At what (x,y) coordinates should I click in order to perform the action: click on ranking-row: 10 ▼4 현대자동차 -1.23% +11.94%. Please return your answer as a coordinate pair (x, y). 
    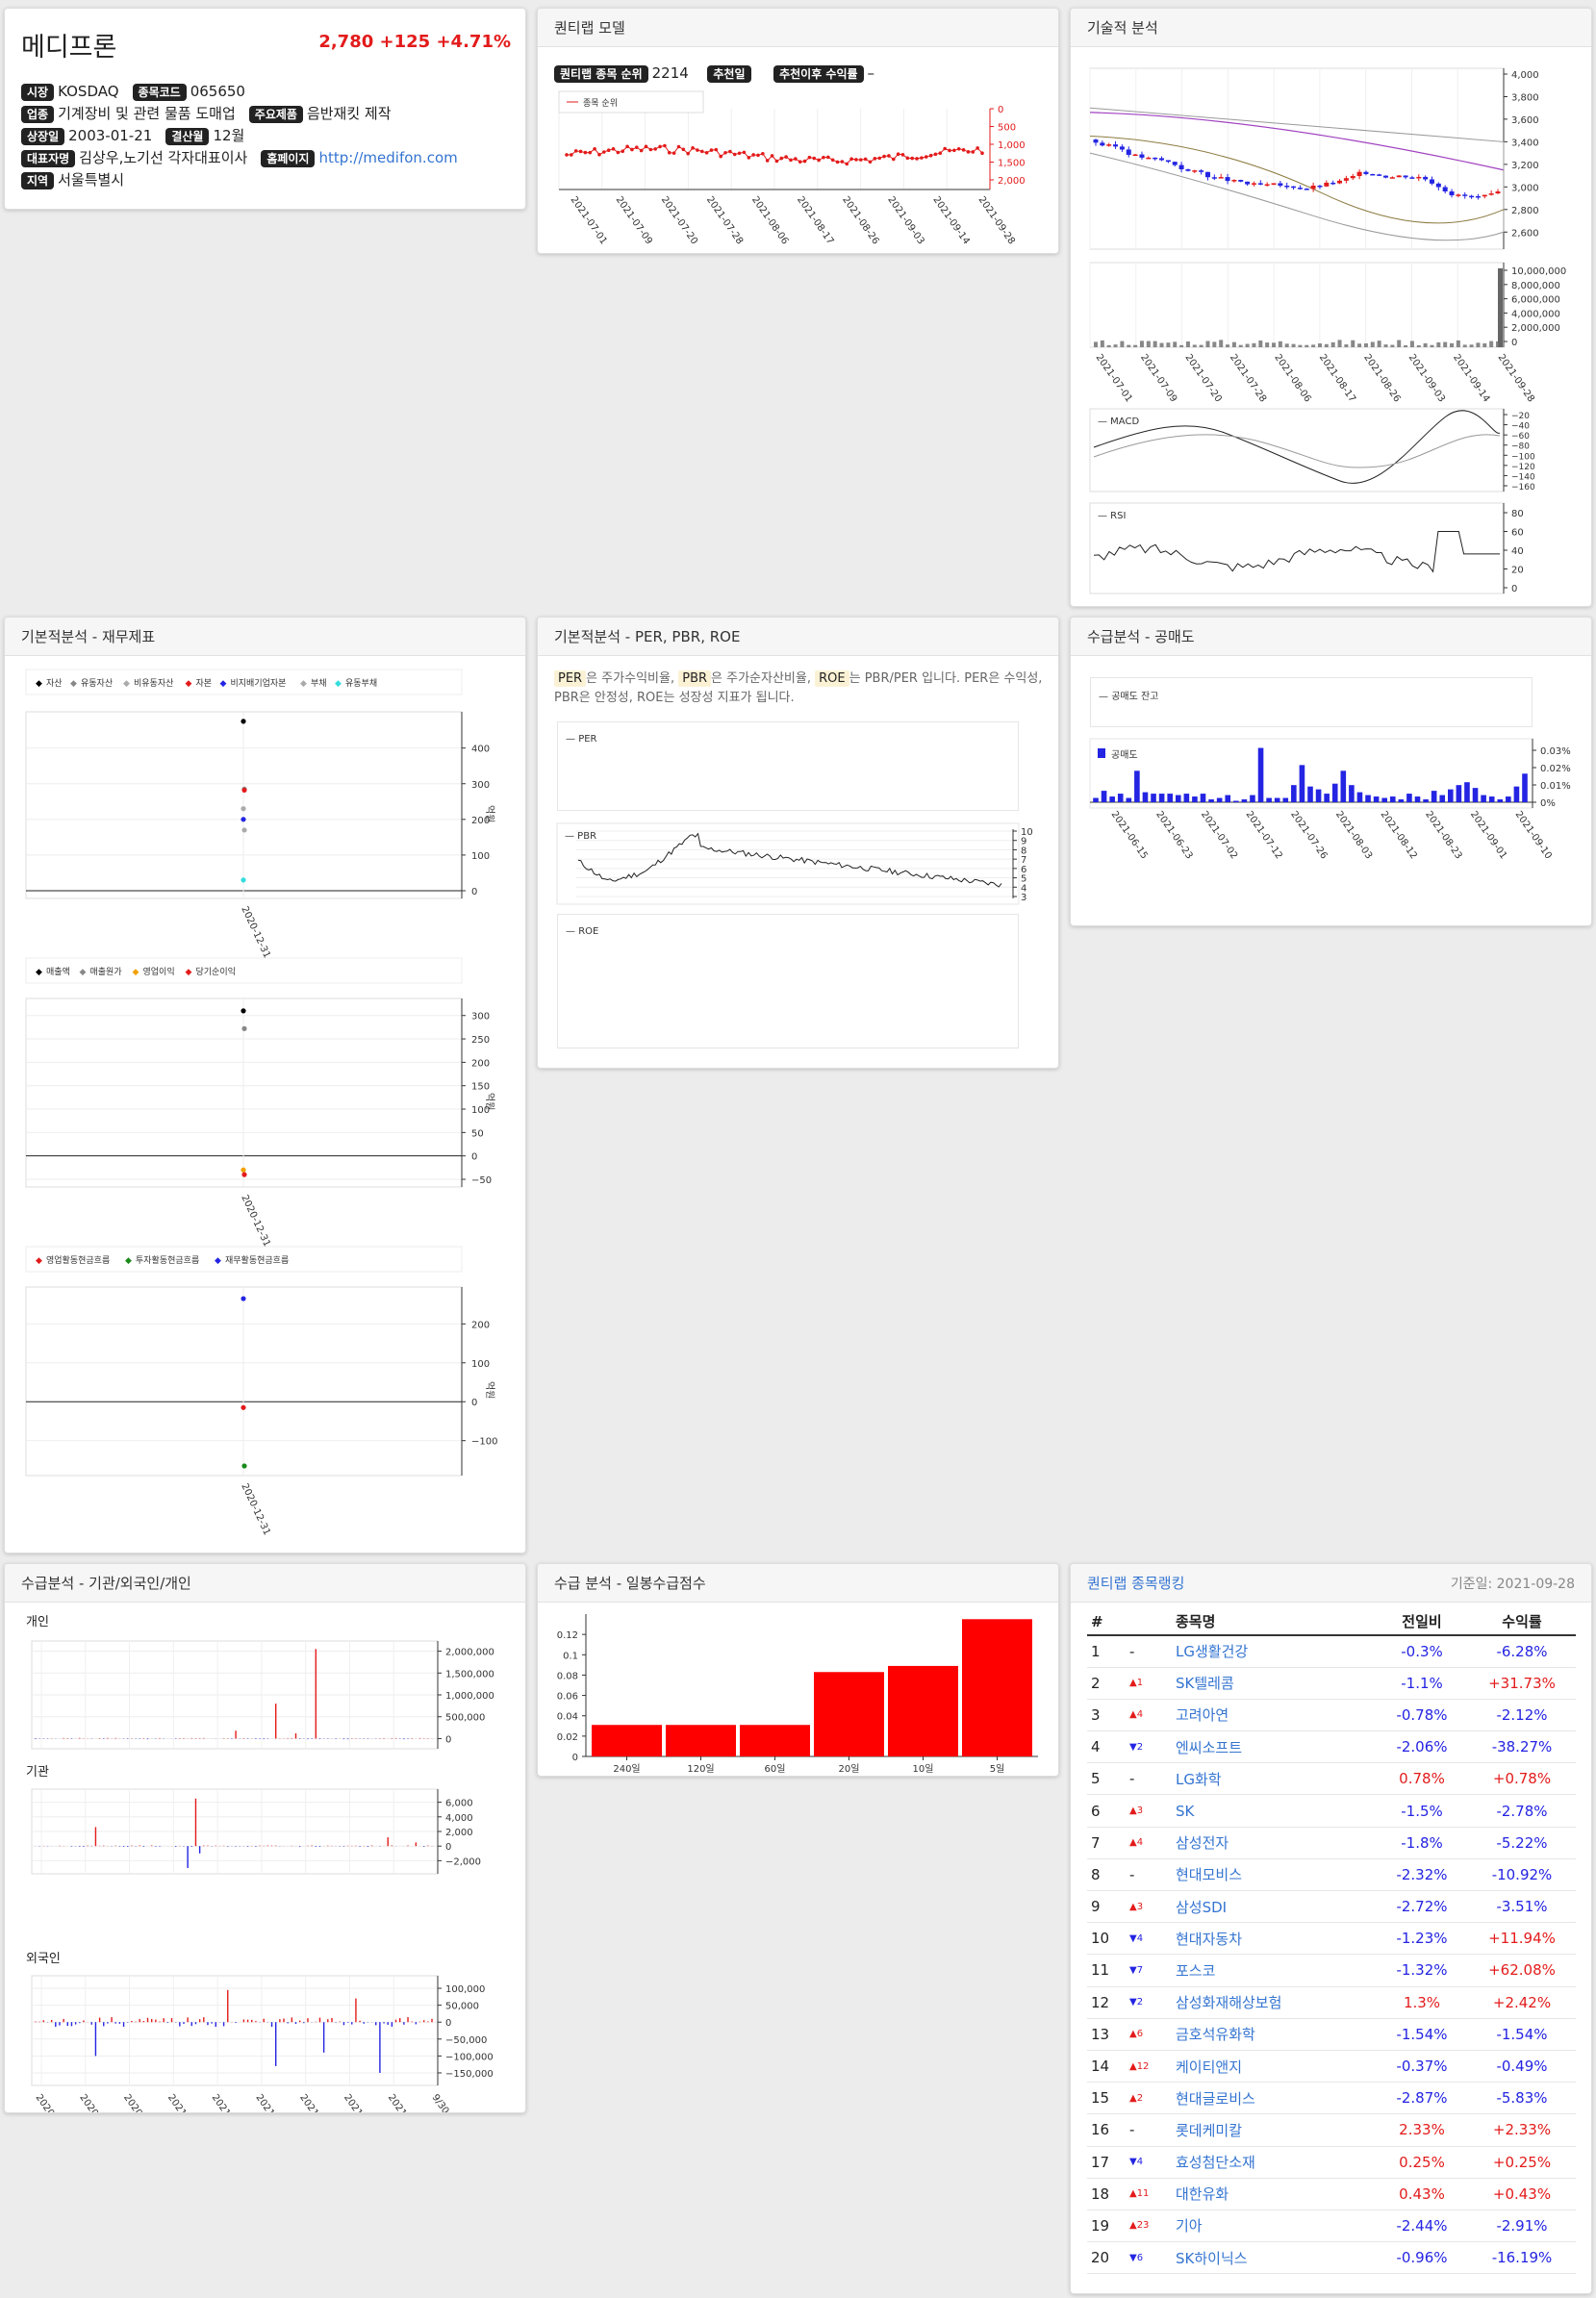
    Looking at the image, I should click on (1331, 1939).